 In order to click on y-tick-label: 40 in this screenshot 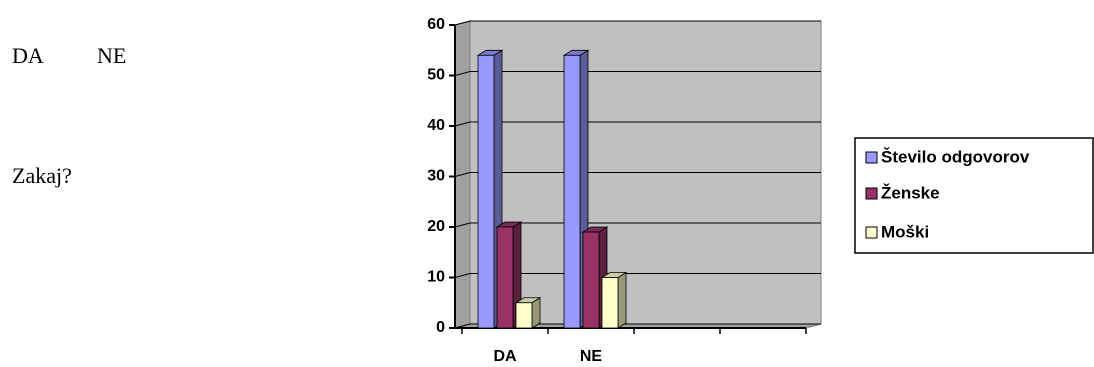, I will do `click(436, 125)`.